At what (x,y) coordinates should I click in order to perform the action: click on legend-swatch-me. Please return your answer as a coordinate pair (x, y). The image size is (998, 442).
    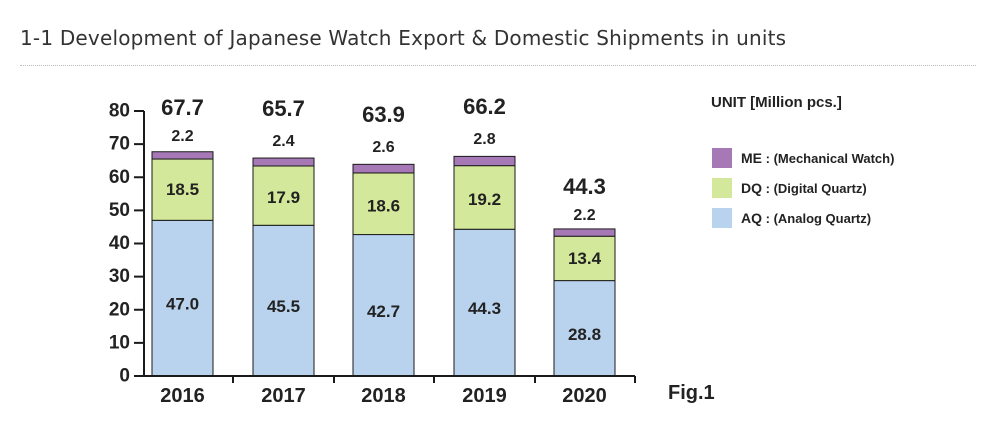
    Looking at the image, I should click on (722, 158).